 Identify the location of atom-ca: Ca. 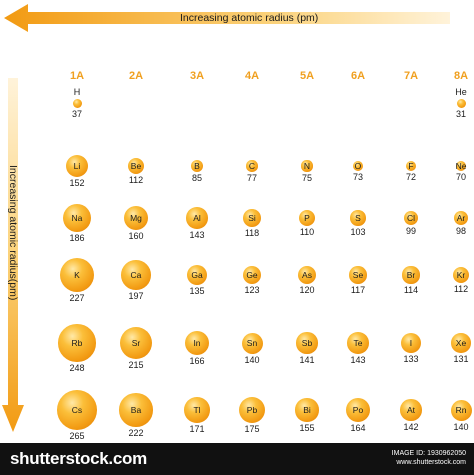
(136, 275).